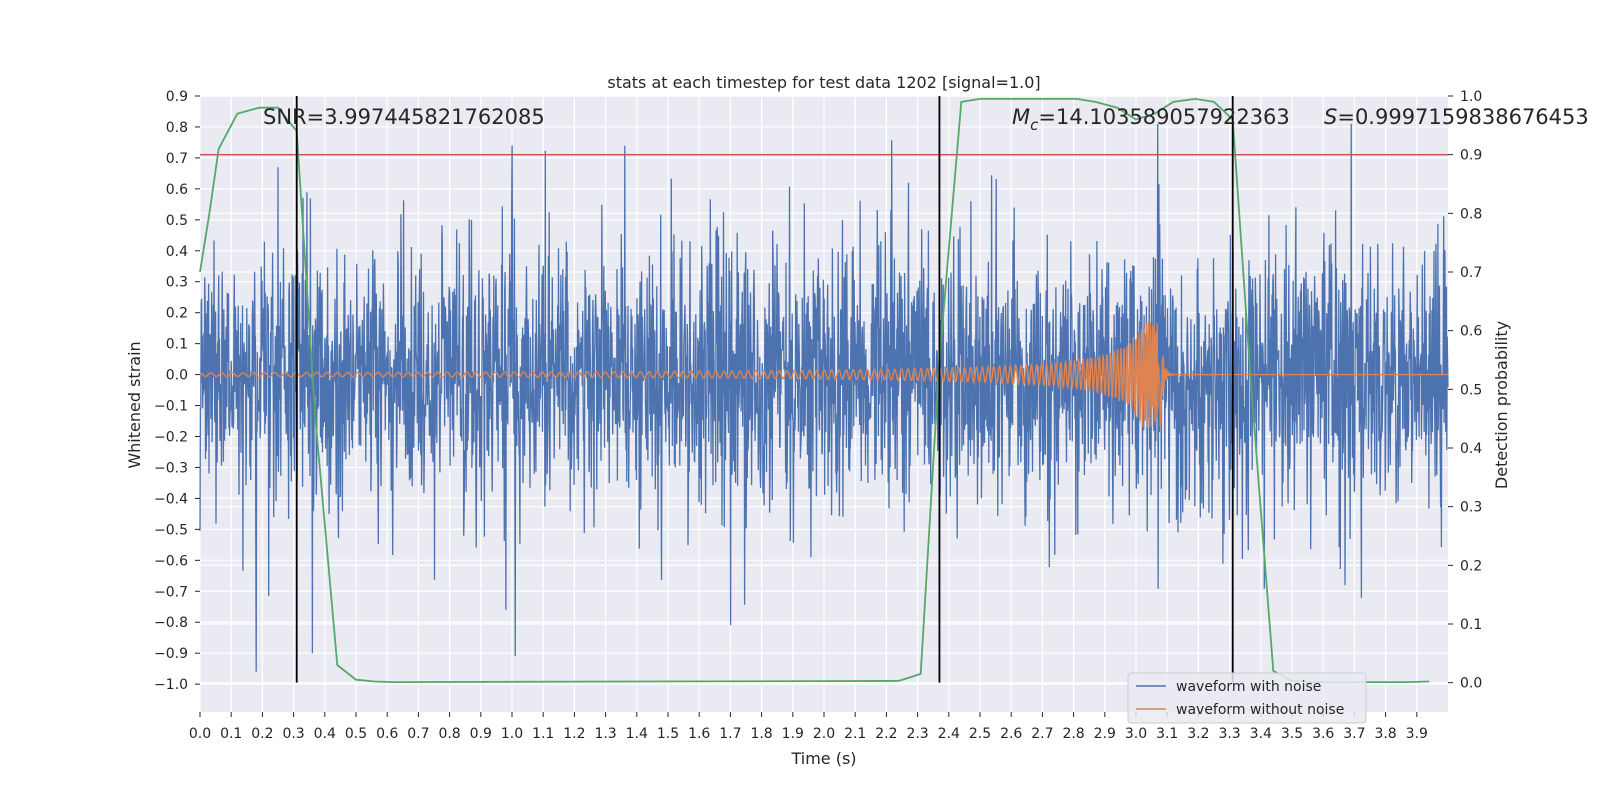 The image size is (1600, 800). Describe the element at coordinates (1261, 734) in the screenshot. I see `x-tick-label: 3.4` at that location.